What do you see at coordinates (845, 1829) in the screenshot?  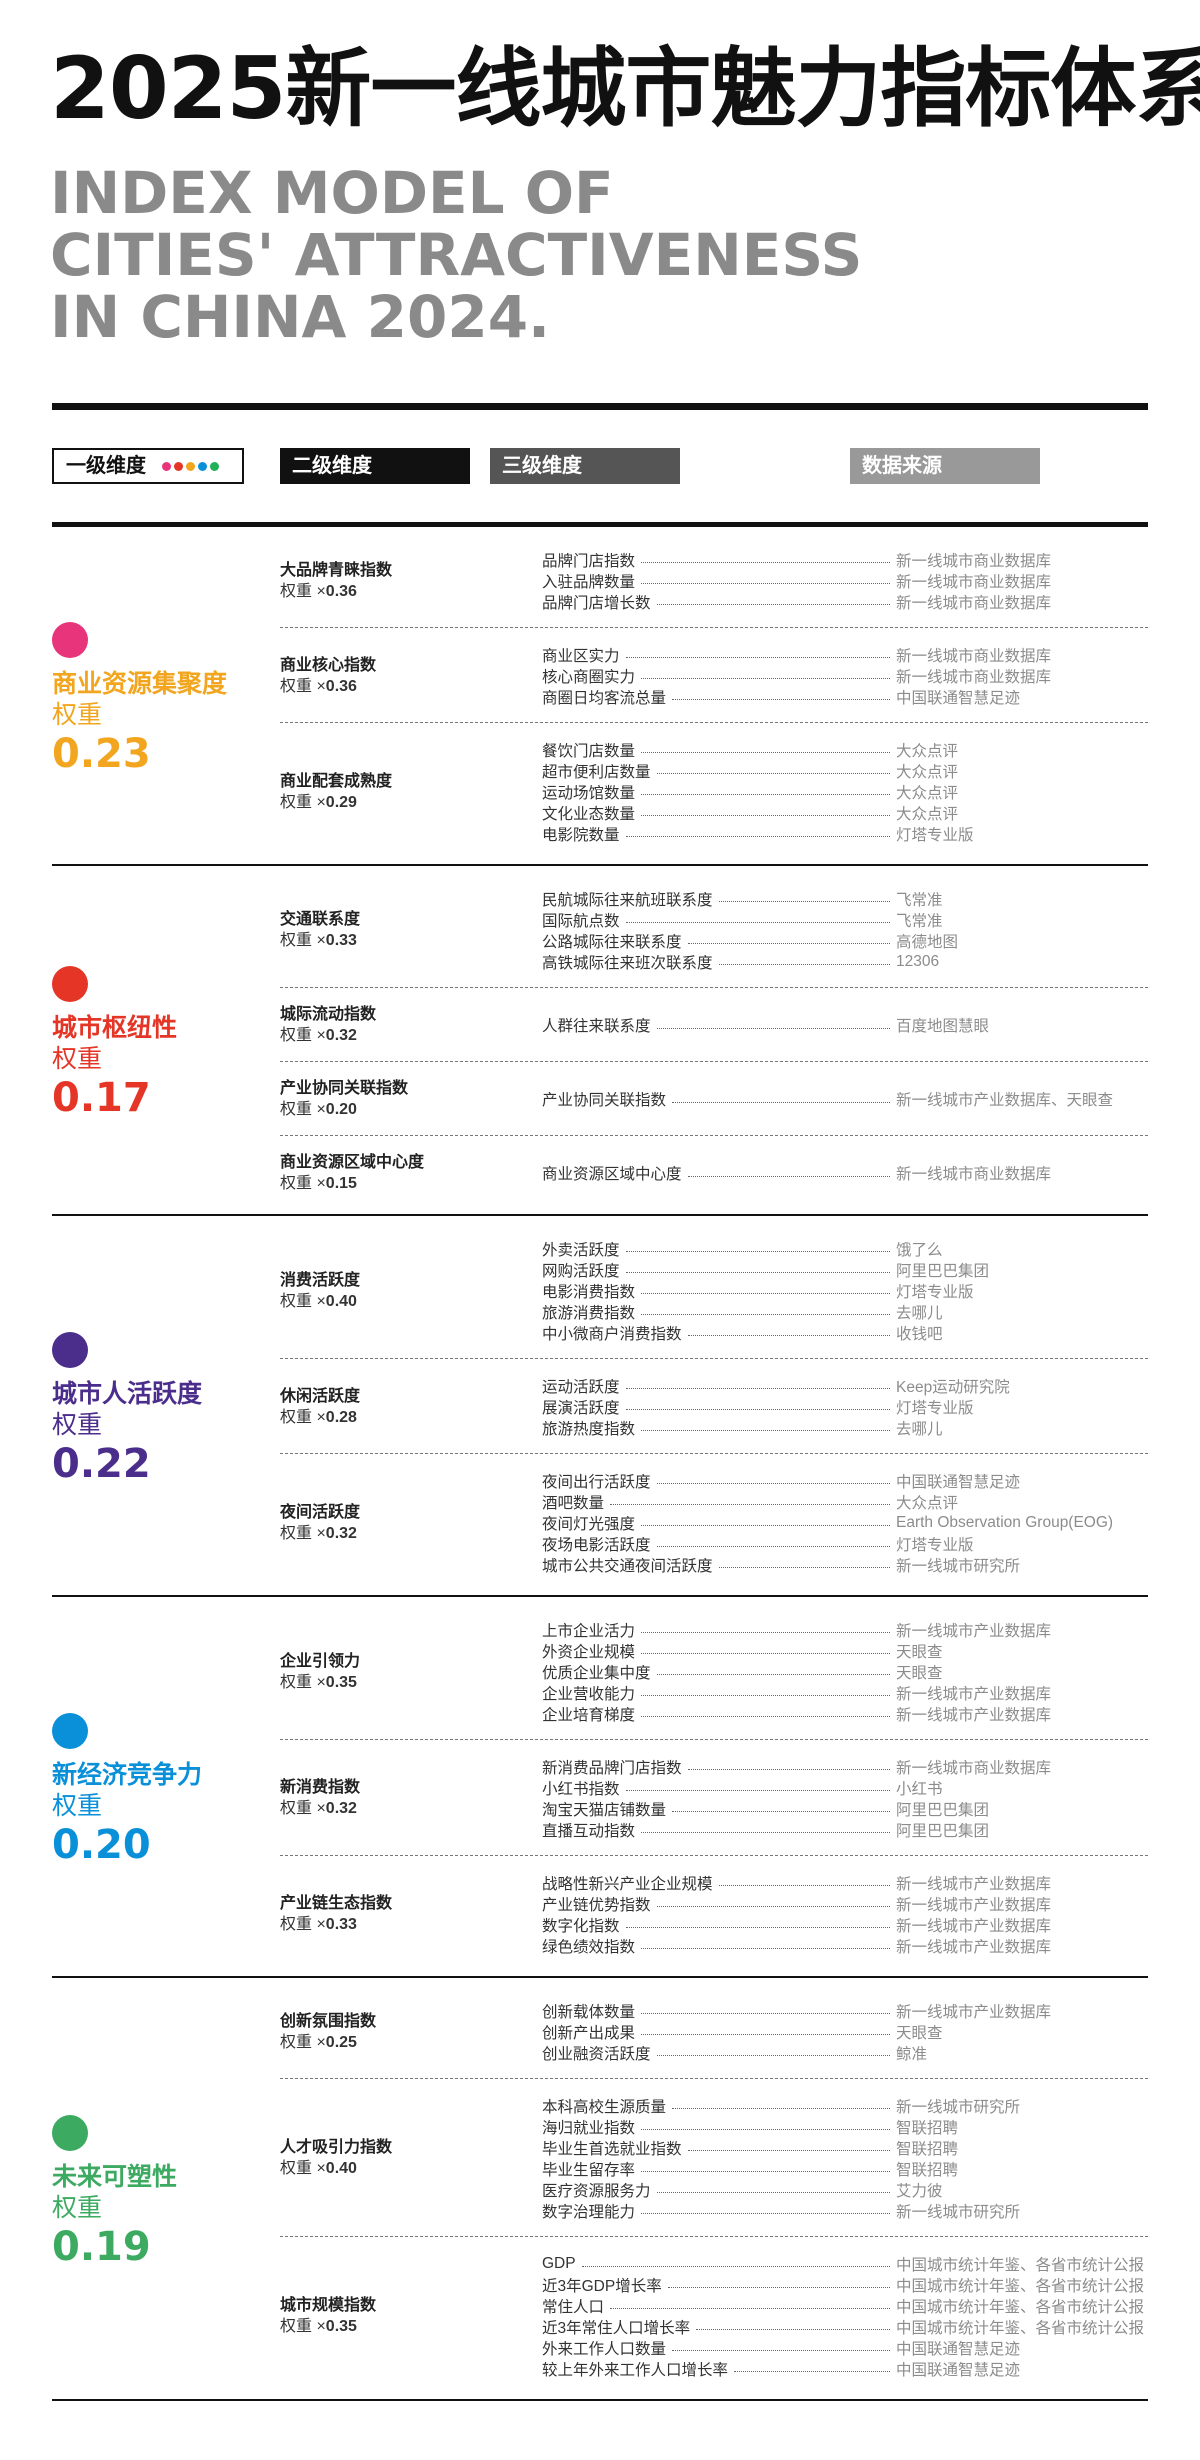 I see `indicator-row: 直播互动指数 阿里巴巴集团` at bounding box center [845, 1829].